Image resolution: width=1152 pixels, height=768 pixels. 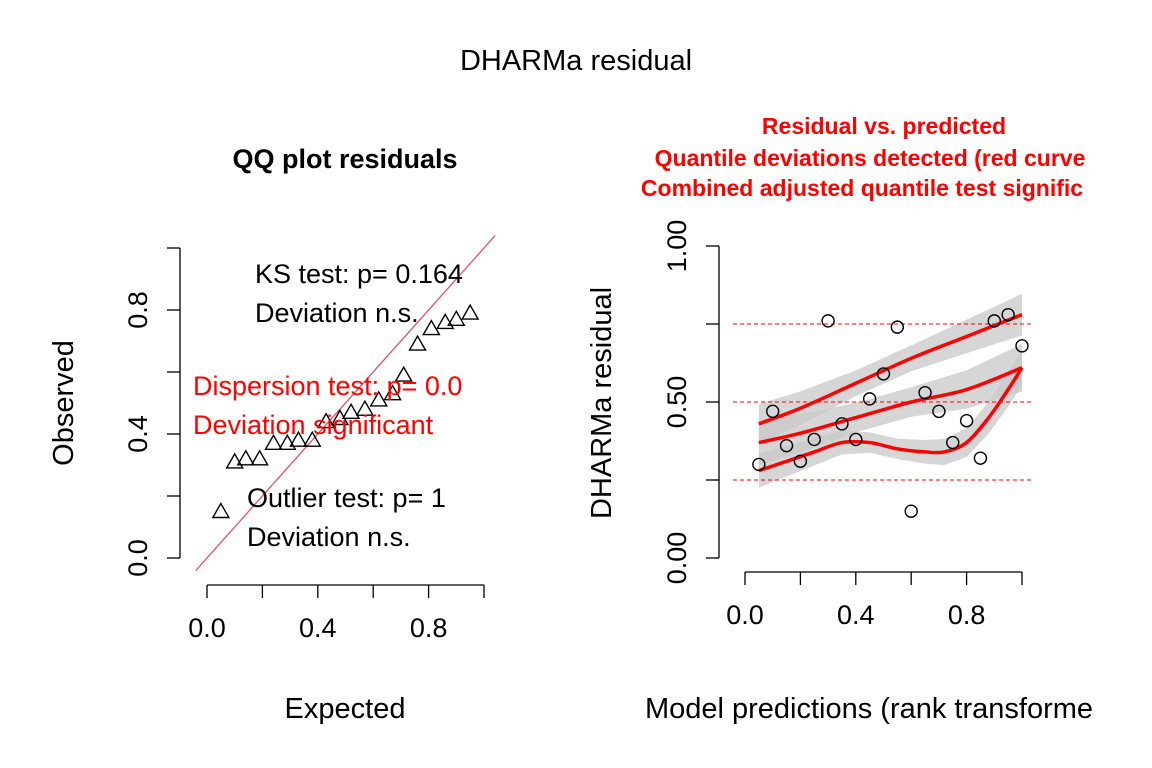 I want to click on qq-x-axis-label: Expected, so click(x=345, y=709).